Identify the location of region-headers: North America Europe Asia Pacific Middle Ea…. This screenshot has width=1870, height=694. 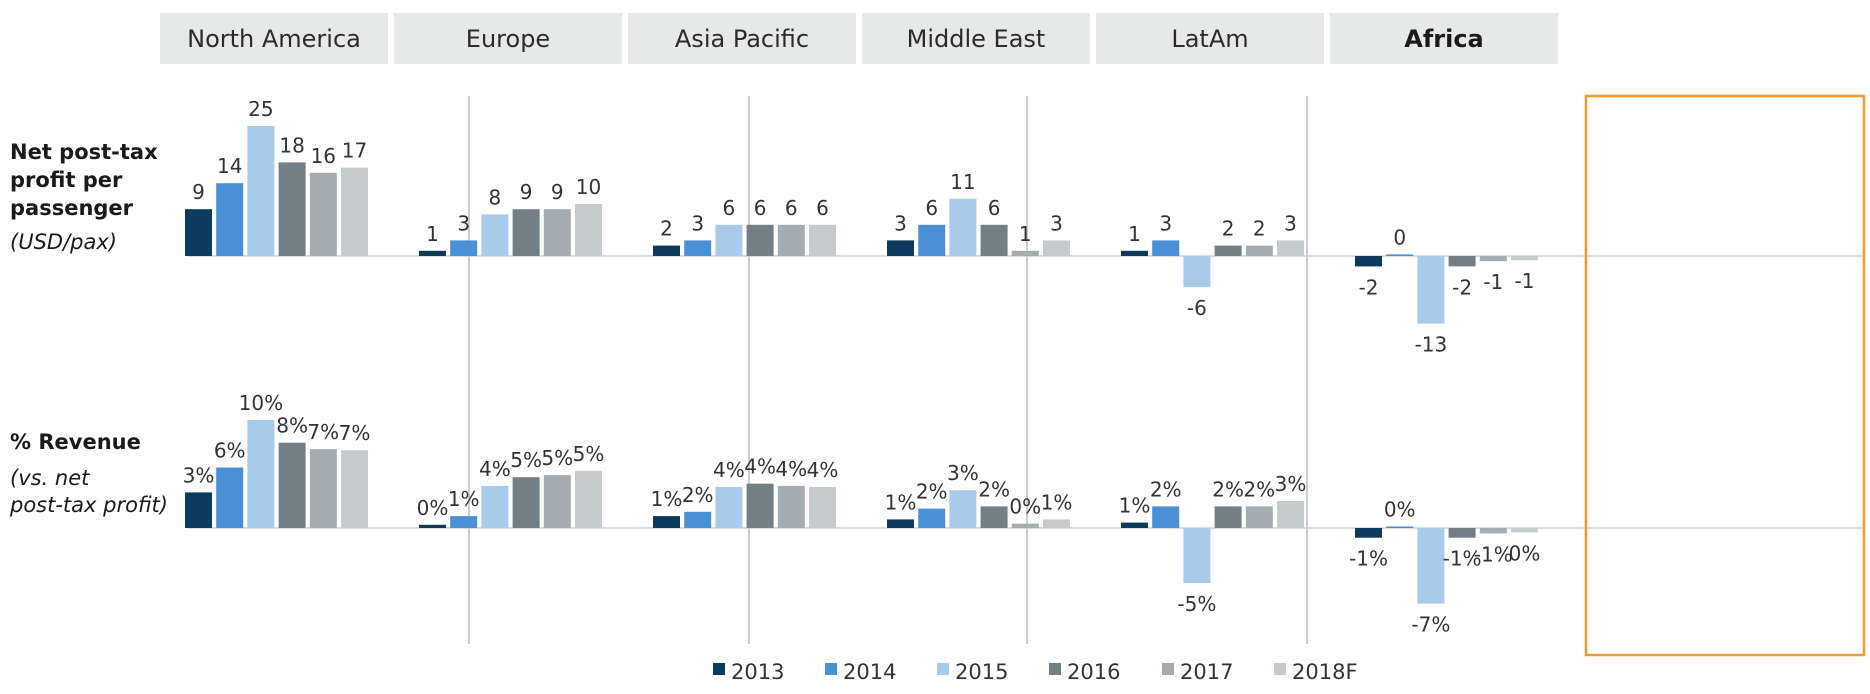
(859, 38).